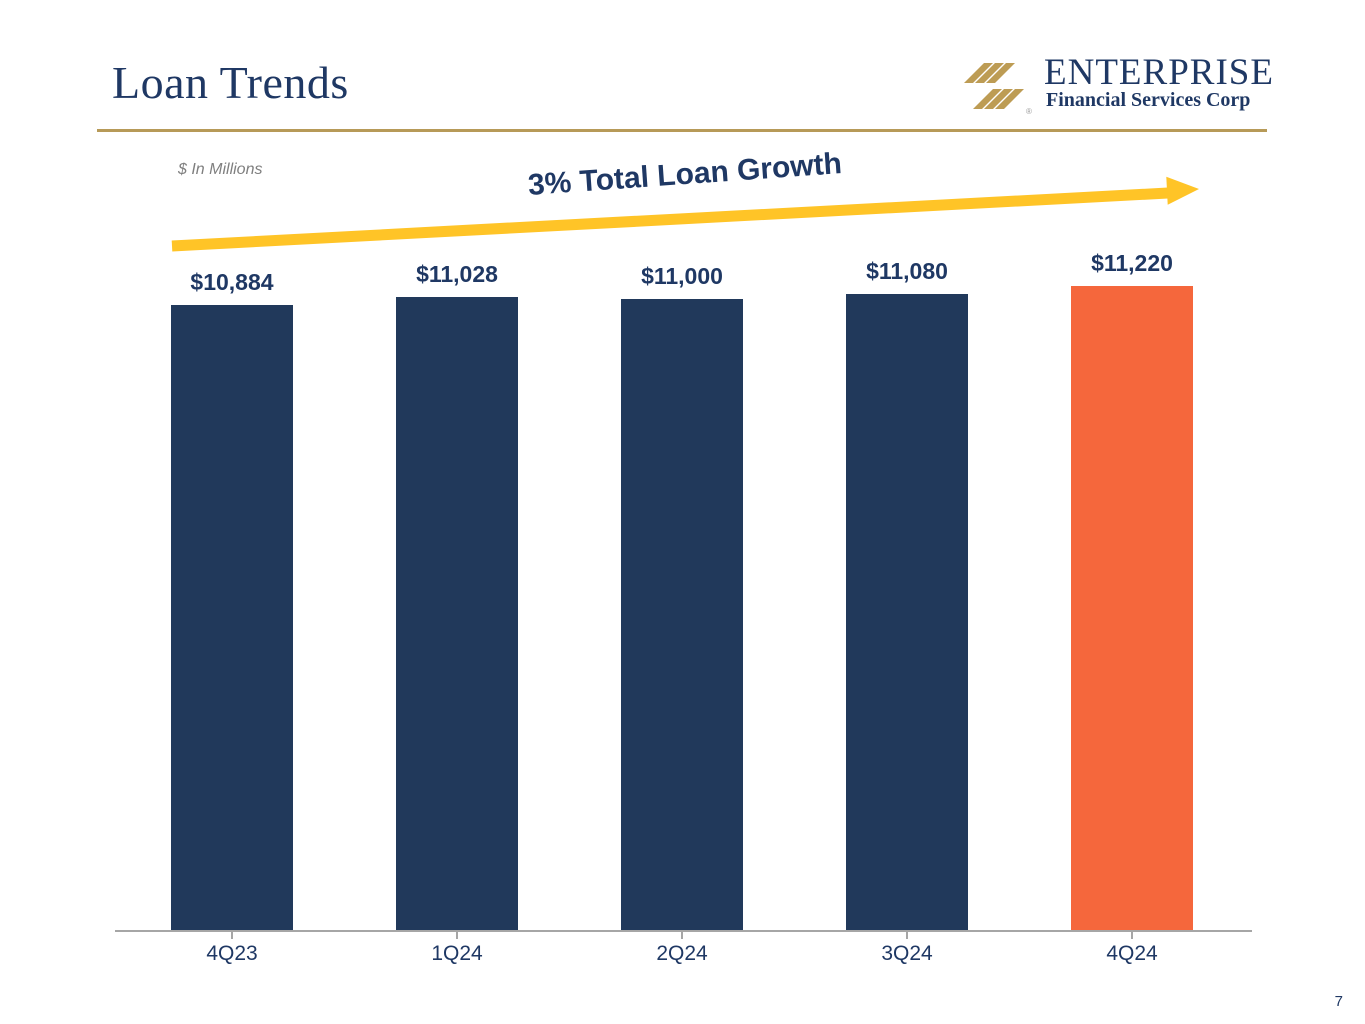  What do you see at coordinates (1338, 1001) in the screenshot?
I see `page-number: 7` at bounding box center [1338, 1001].